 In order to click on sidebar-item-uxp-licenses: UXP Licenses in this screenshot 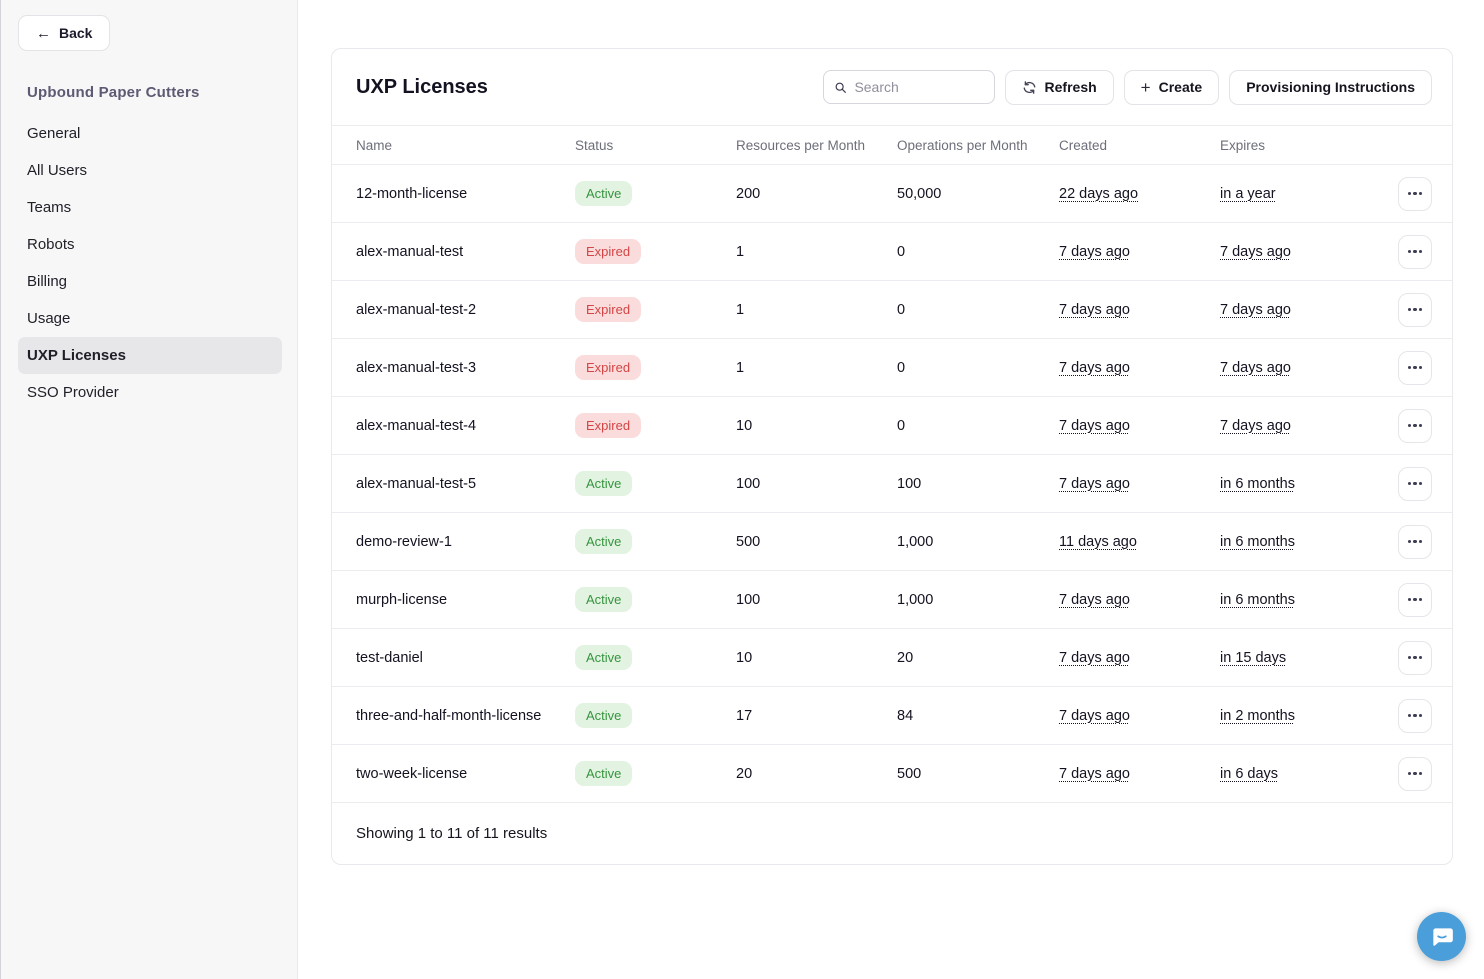, I will do `click(150, 355)`.